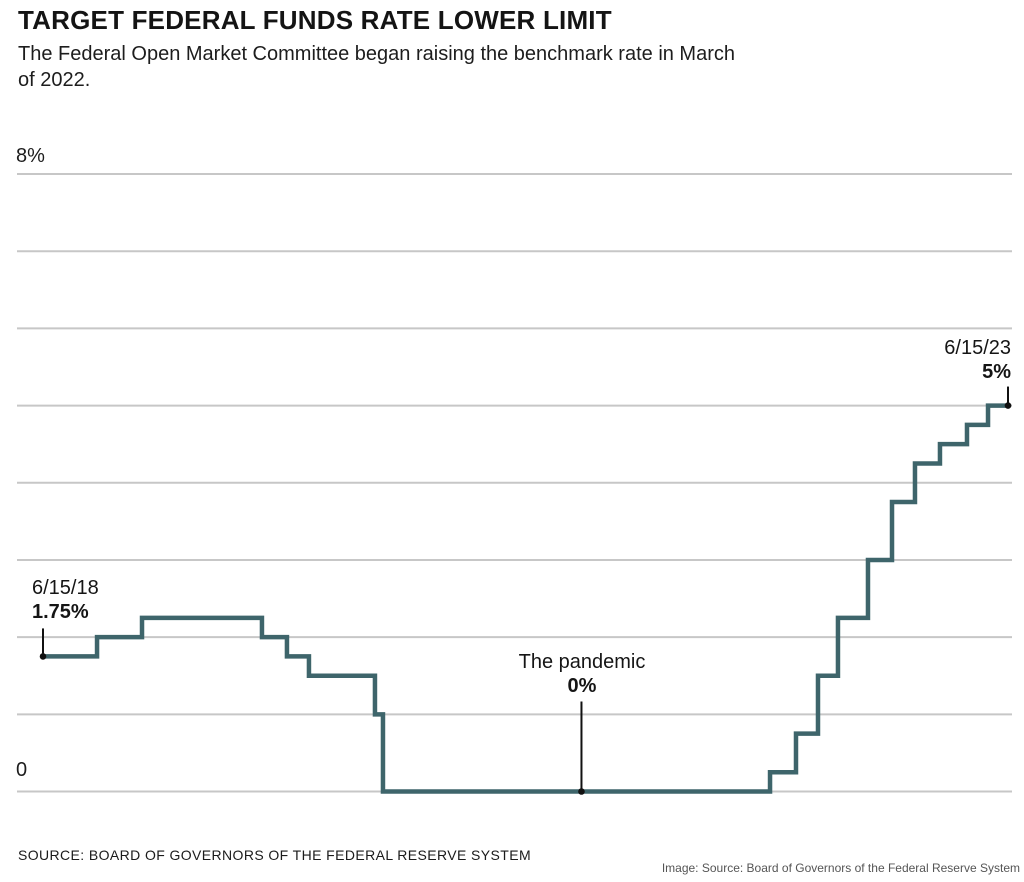 The height and width of the screenshot is (882, 1024). What do you see at coordinates (30, 156) in the screenshot?
I see `y-axis-tick-8pct: 8%` at bounding box center [30, 156].